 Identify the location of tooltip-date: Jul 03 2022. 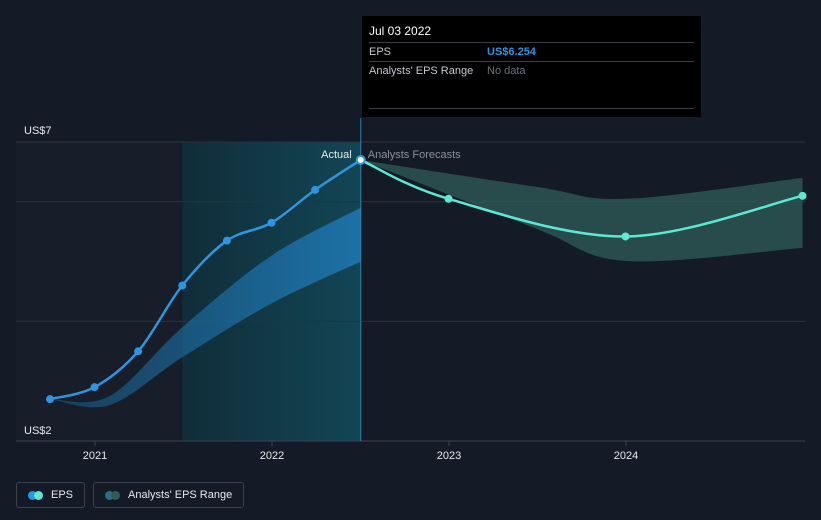
(400, 31).